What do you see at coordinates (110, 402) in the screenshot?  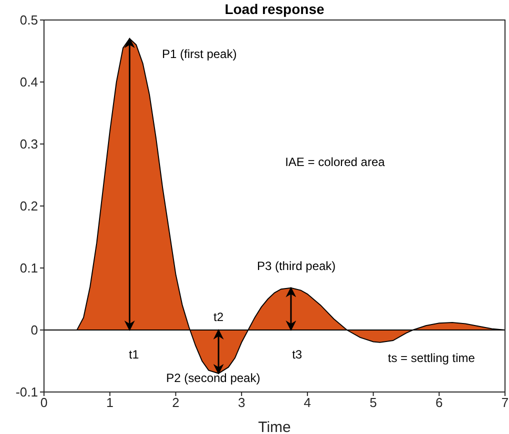 I see `x-tick-label: 1` at bounding box center [110, 402].